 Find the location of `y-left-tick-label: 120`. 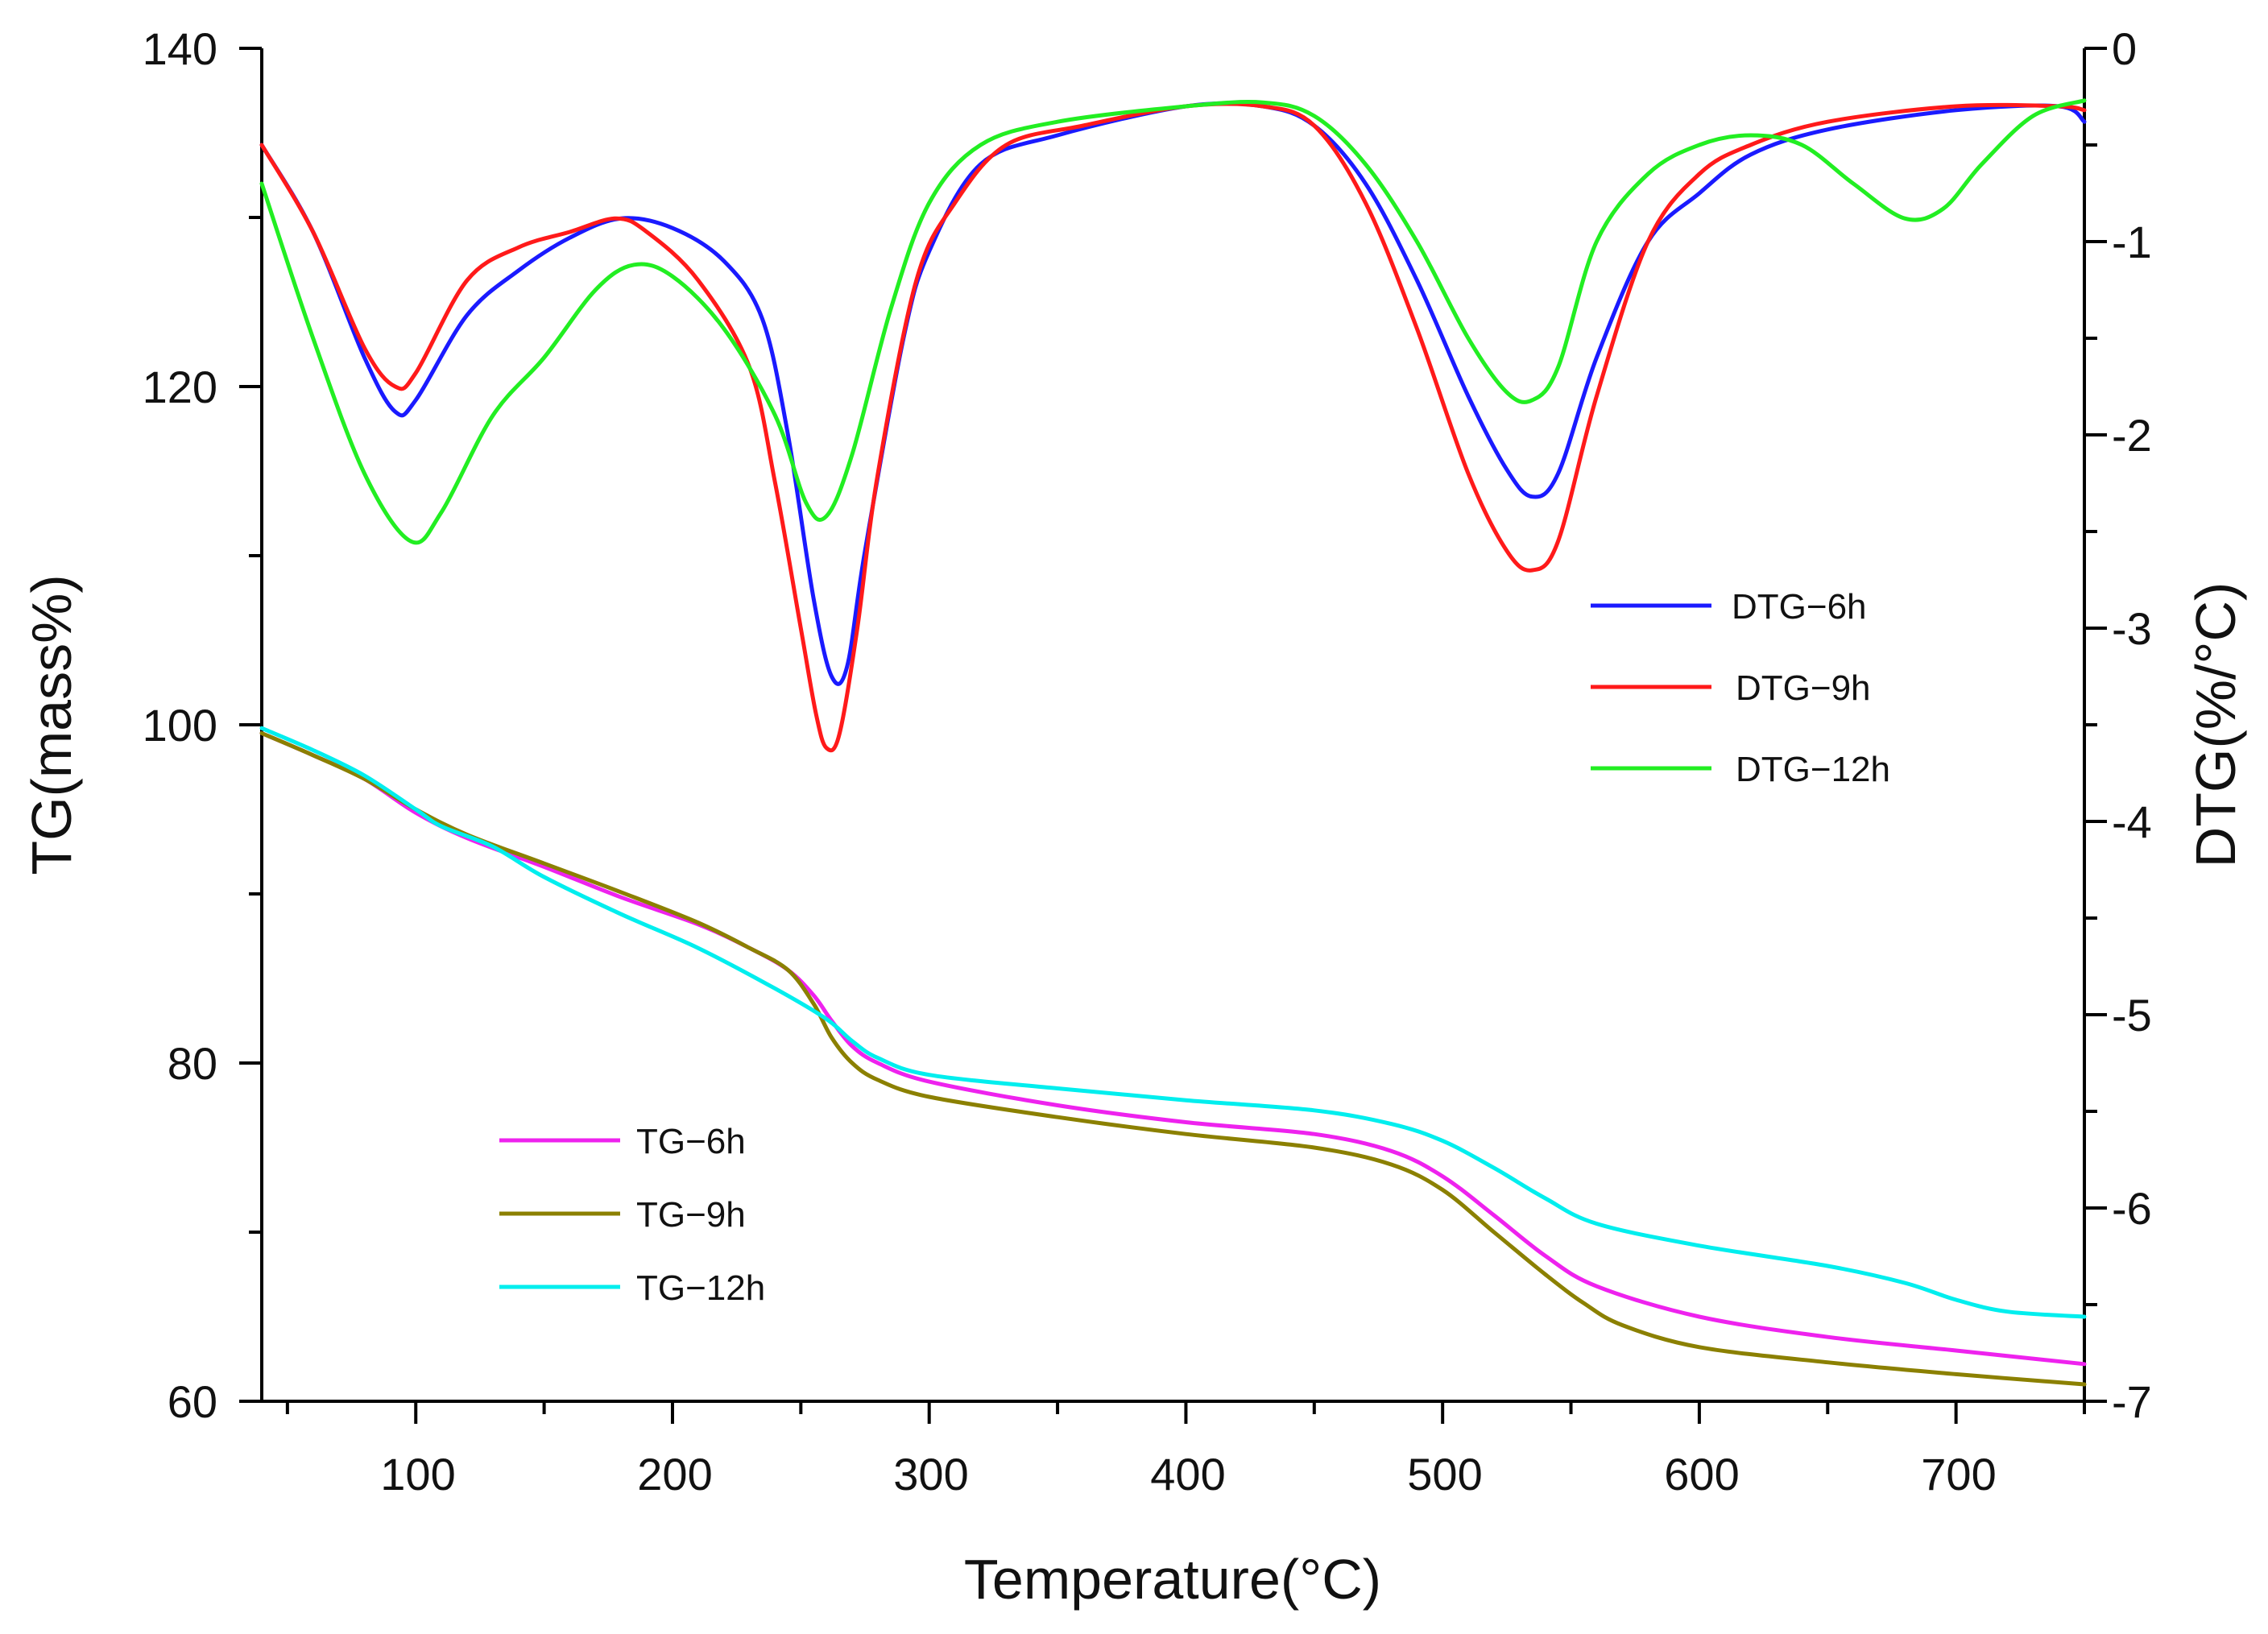

y-left-tick-label: 120 is located at coordinates (180, 387).